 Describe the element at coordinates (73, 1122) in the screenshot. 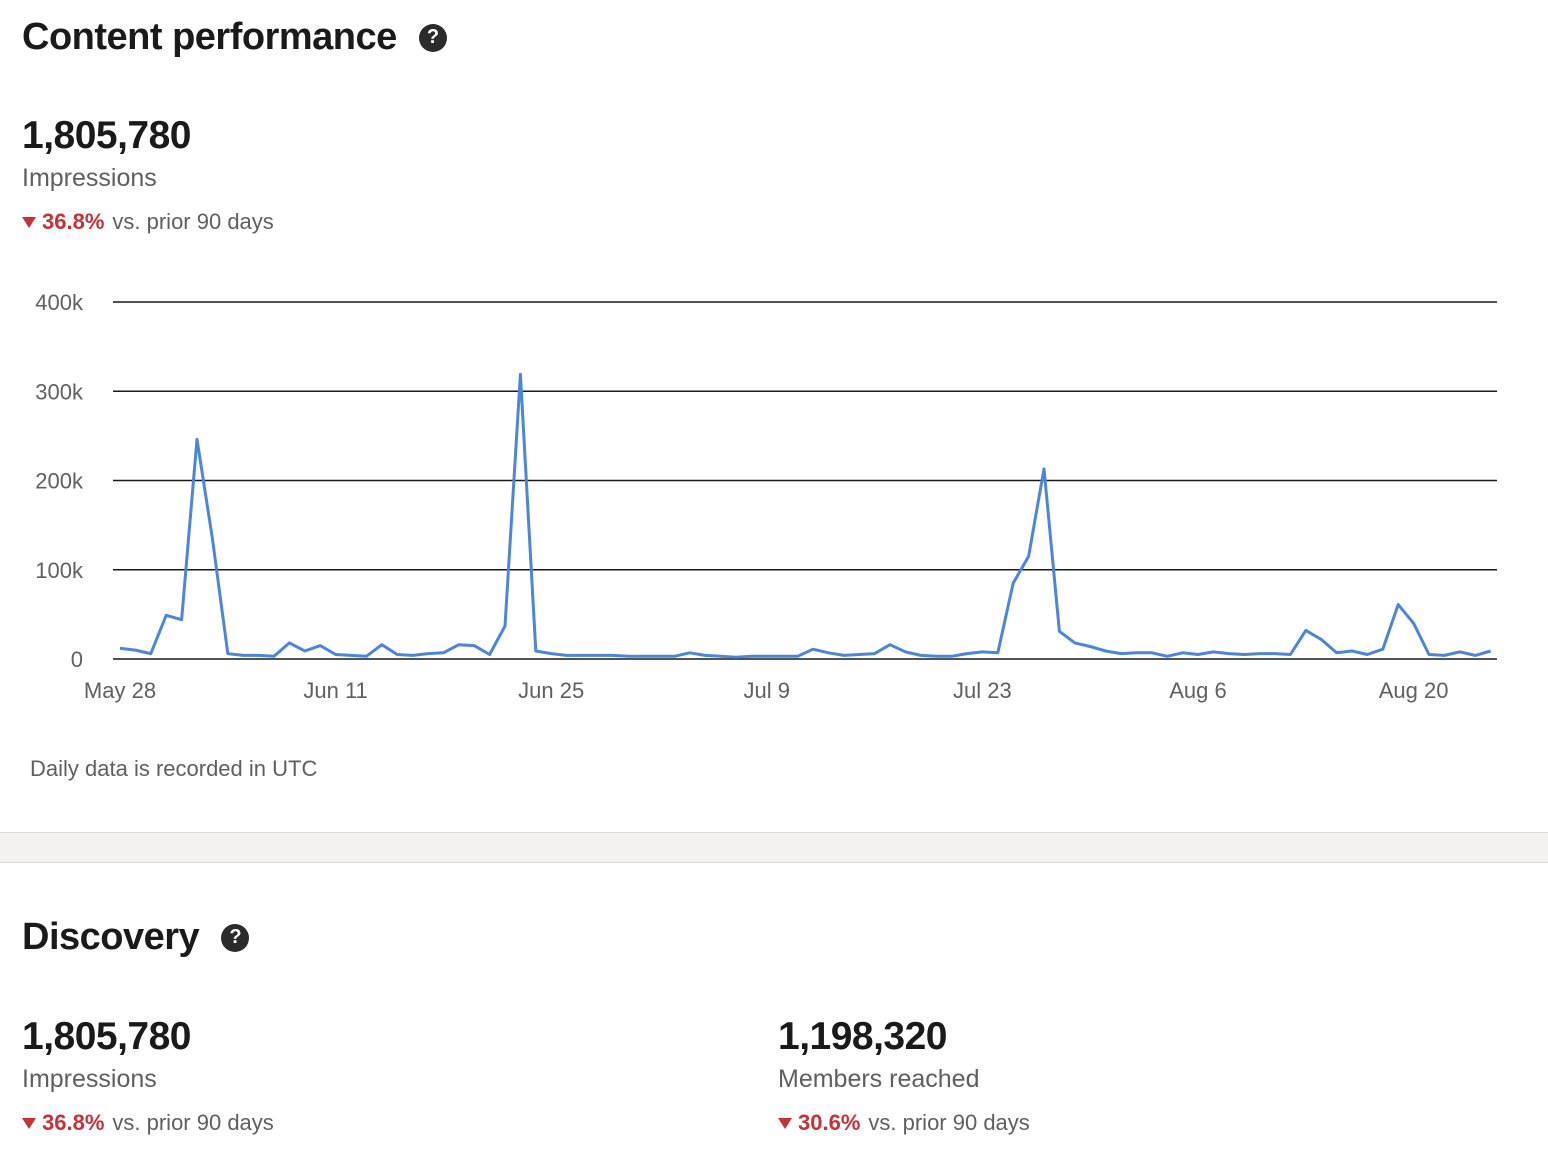

I see `discovery-impressions-change-pct: 36.8%` at that location.